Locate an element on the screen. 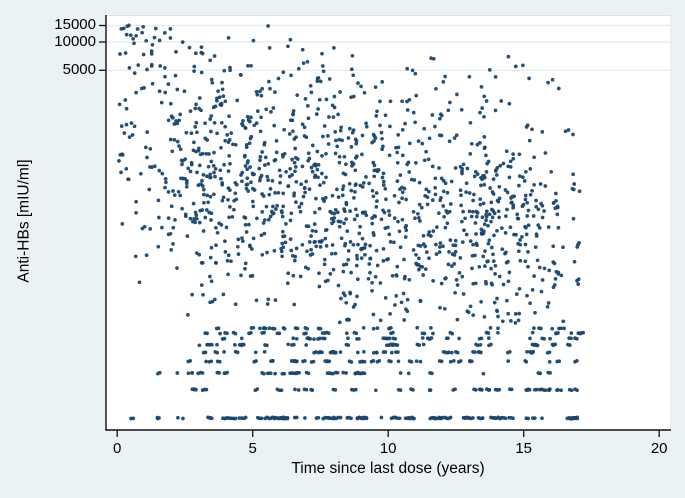 The height and width of the screenshot is (498, 685). x-tick-label-5: 5 is located at coordinates (252, 448).